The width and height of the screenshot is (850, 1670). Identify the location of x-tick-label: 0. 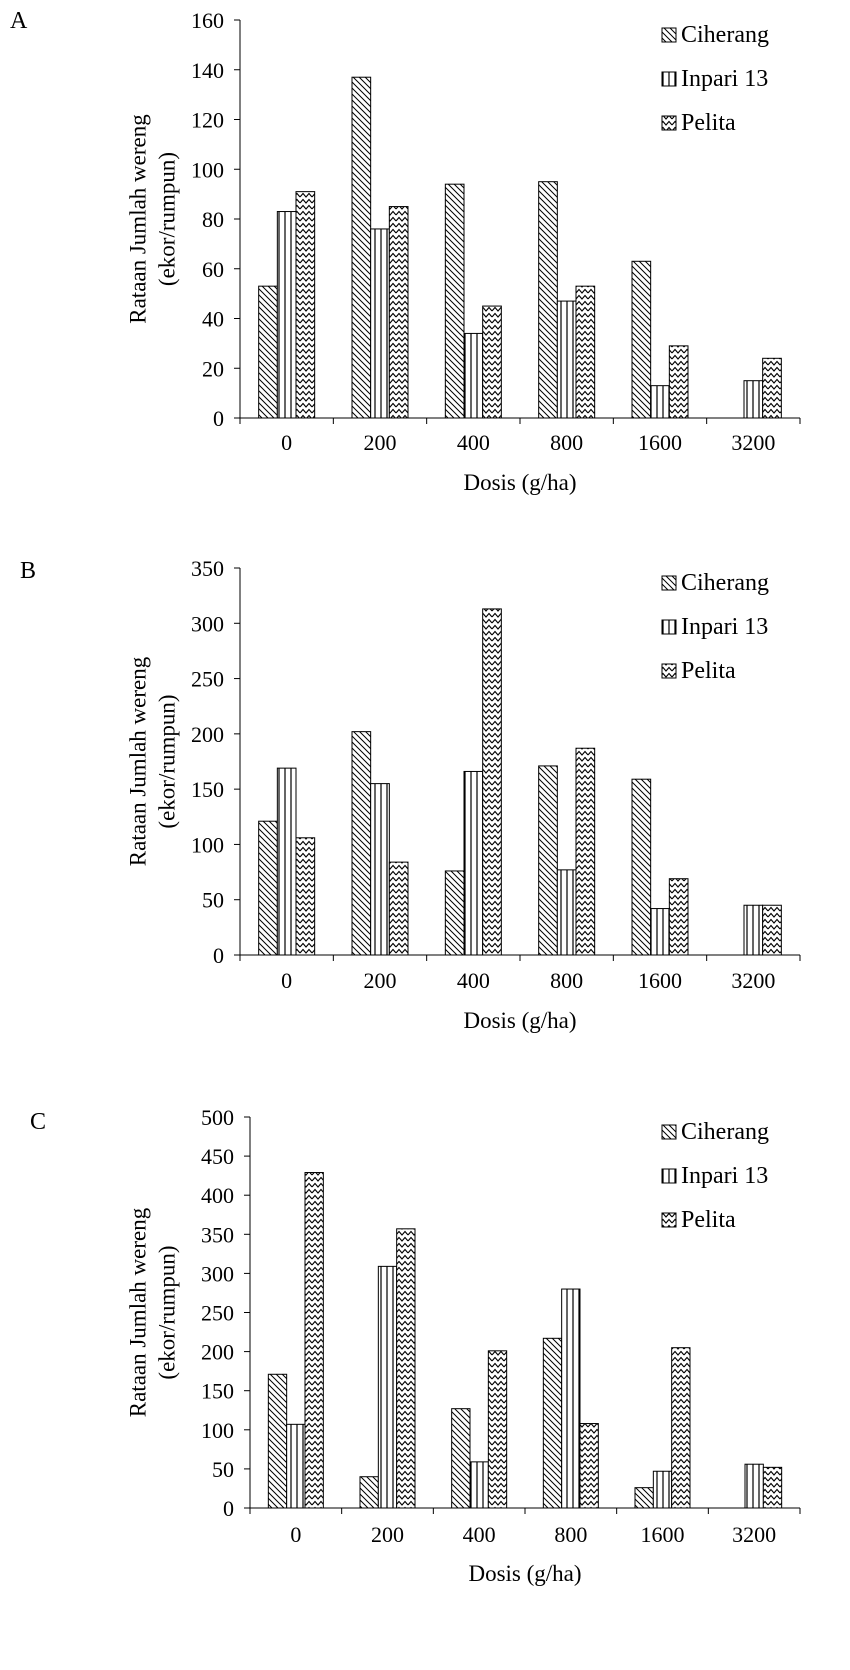
(295, 1534).